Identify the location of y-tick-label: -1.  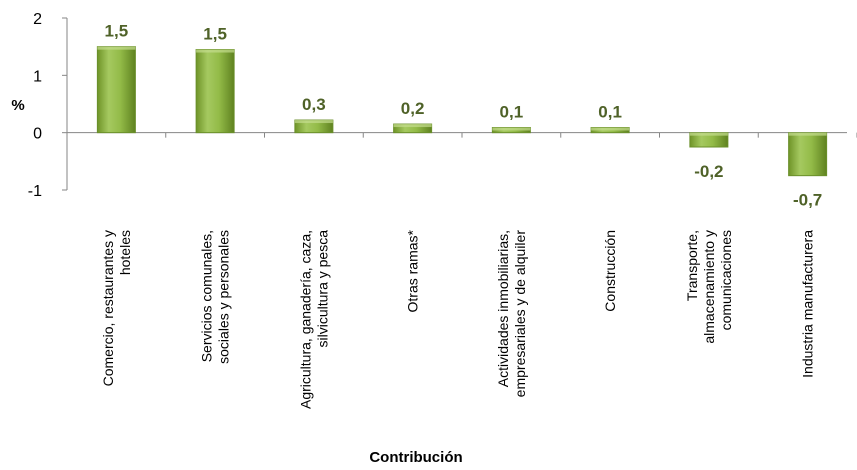
(35, 191).